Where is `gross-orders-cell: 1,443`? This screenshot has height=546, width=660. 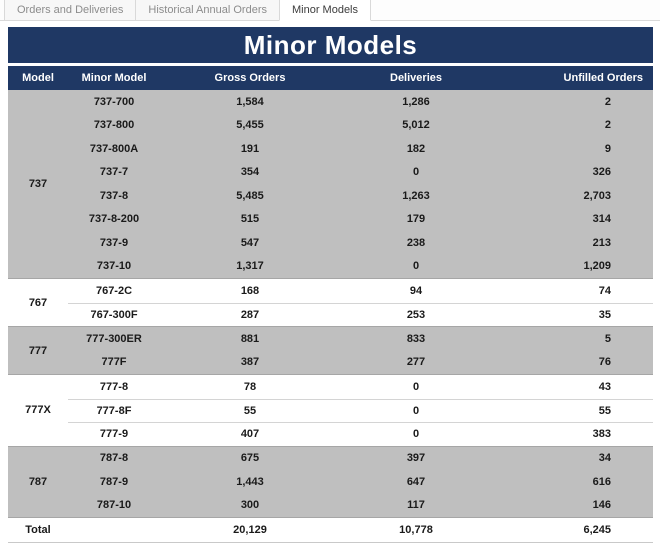 gross-orders-cell: 1,443 is located at coordinates (250, 481).